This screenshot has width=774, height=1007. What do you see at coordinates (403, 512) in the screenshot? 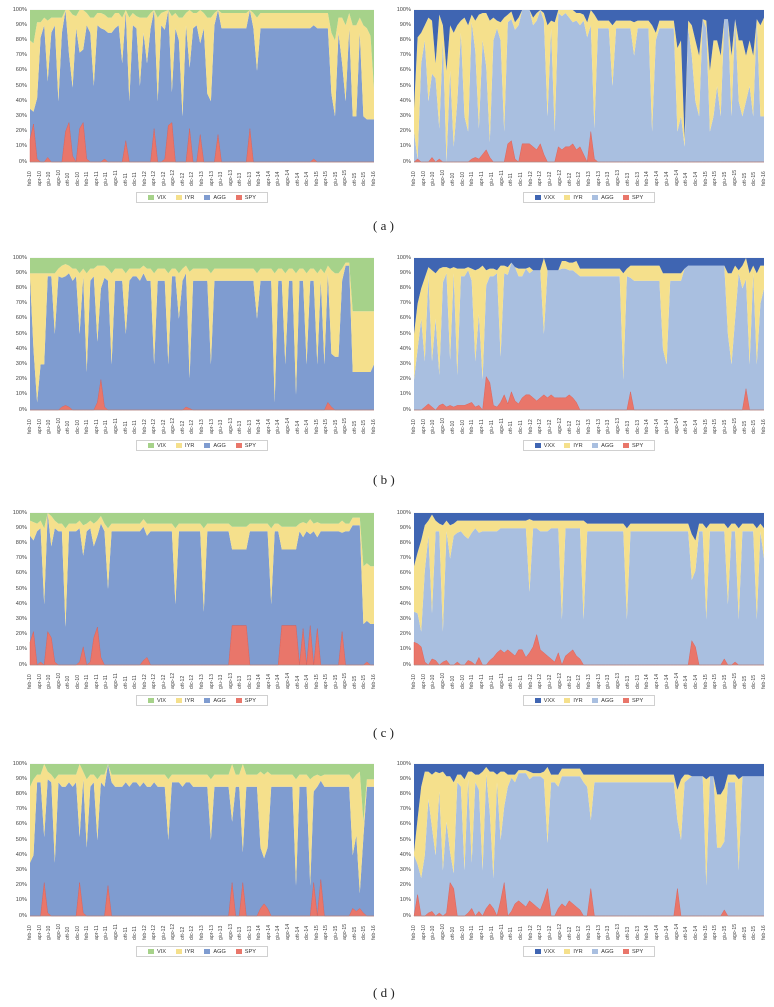
I see `y-tick-label: 100%` at bounding box center [403, 512].